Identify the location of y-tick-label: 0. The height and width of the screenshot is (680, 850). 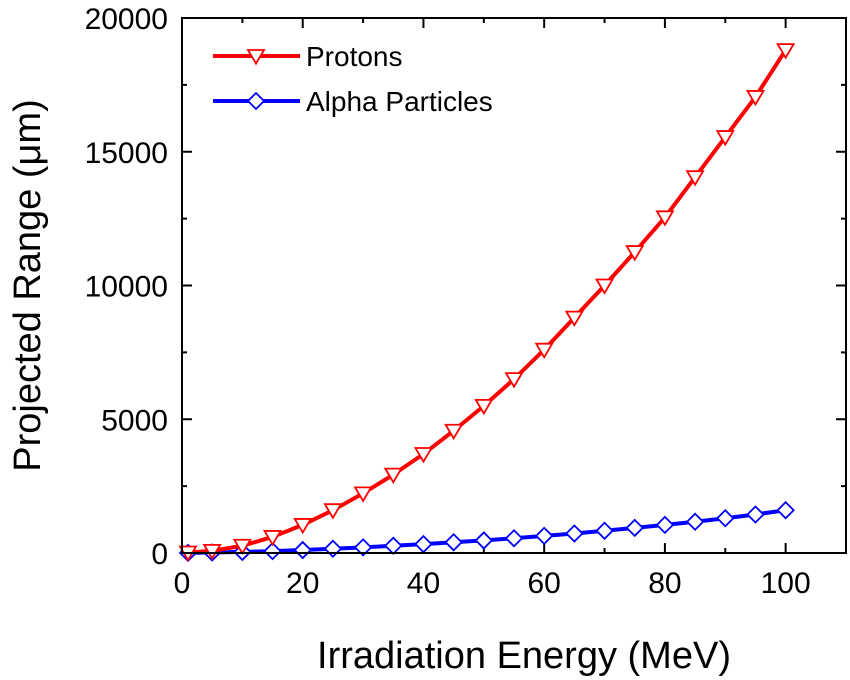
(159, 554).